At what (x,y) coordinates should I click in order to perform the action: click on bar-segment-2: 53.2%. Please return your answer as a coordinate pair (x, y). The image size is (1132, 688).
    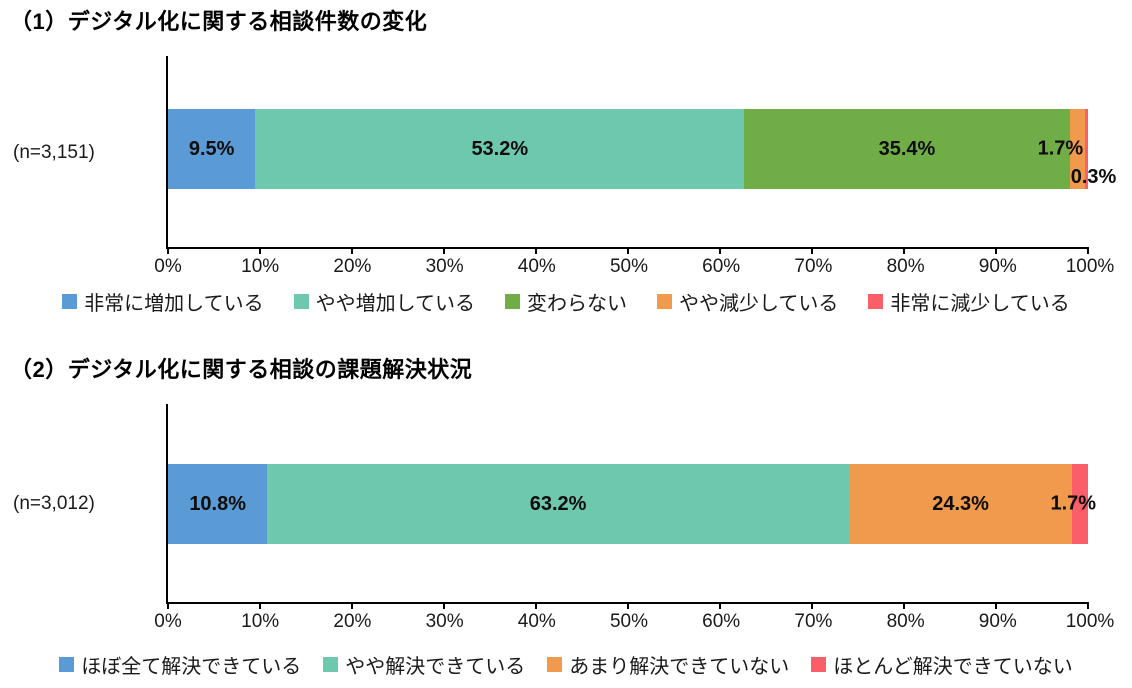
    Looking at the image, I should click on (500, 149).